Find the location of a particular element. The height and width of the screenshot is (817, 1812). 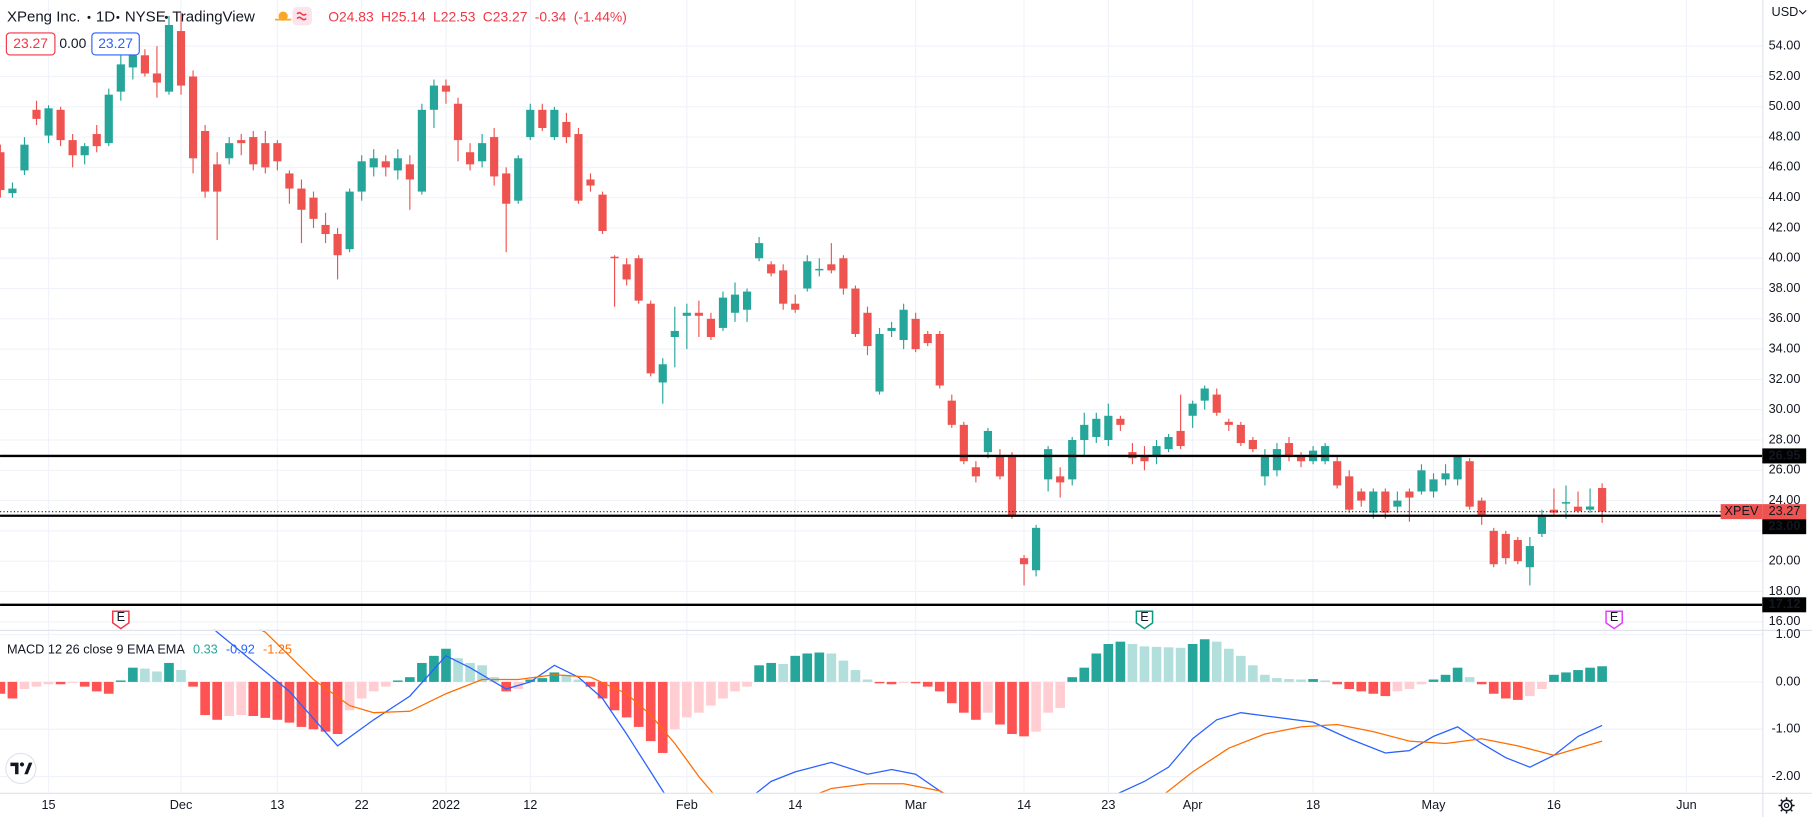

y-tick-label: 28.00 is located at coordinates (1785, 438).